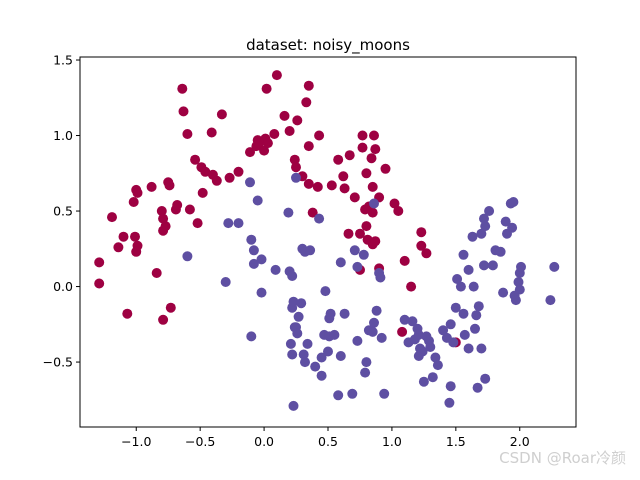 This screenshot has width=640, height=480. What do you see at coordinates (63, 286) in the screenshot?
I see `y-tick-label: 0.0` at bounding box center [63, 286].